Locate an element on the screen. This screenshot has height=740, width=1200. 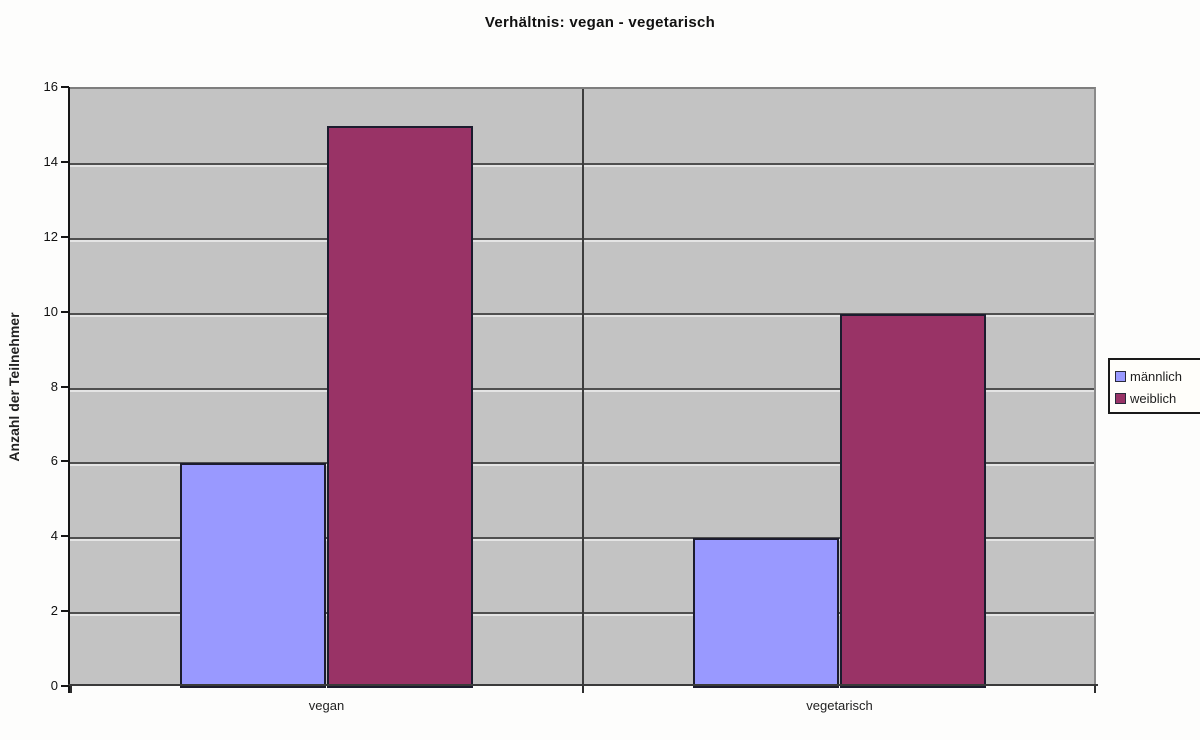
x-label-vegetarisch: vegetarisch is located at coordinates (839, 705).